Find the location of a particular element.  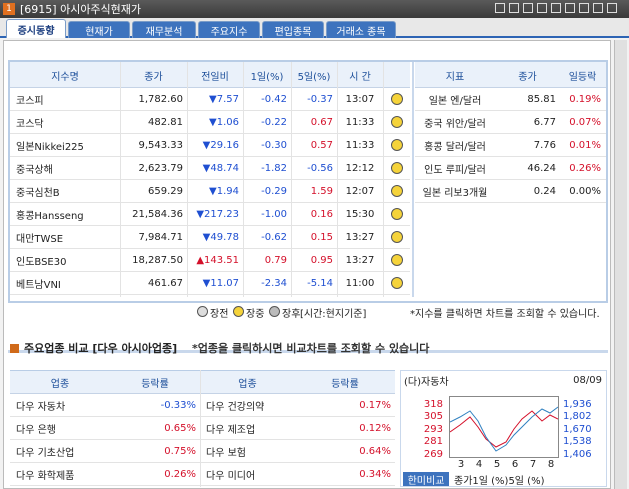

cell: 다우 기초산업 is located at coordinates (45, 453).